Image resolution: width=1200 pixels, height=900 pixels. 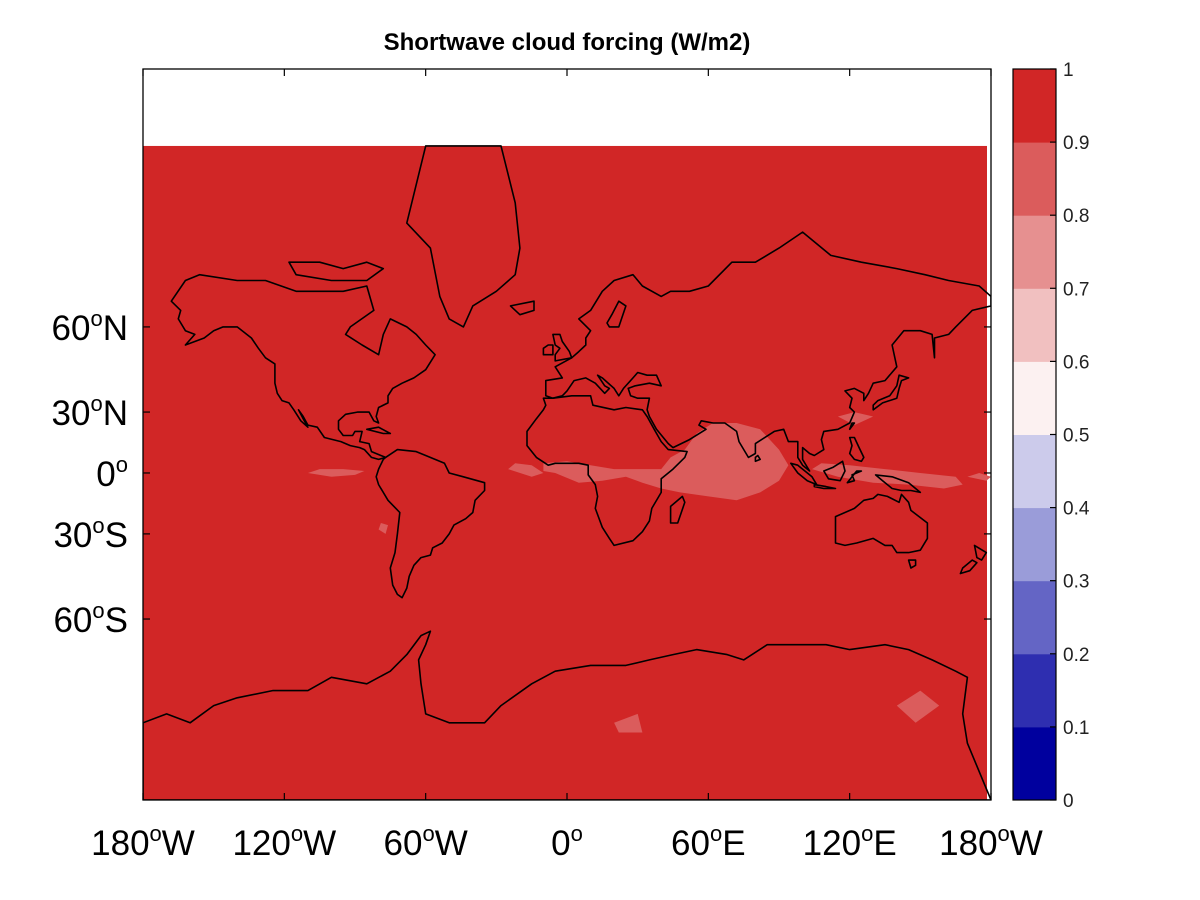 What do you see at coordinates (1076, 436) in the screenshot?
I see `colorbar-tick-label: 0.5` at bounding box center [1076, 436].